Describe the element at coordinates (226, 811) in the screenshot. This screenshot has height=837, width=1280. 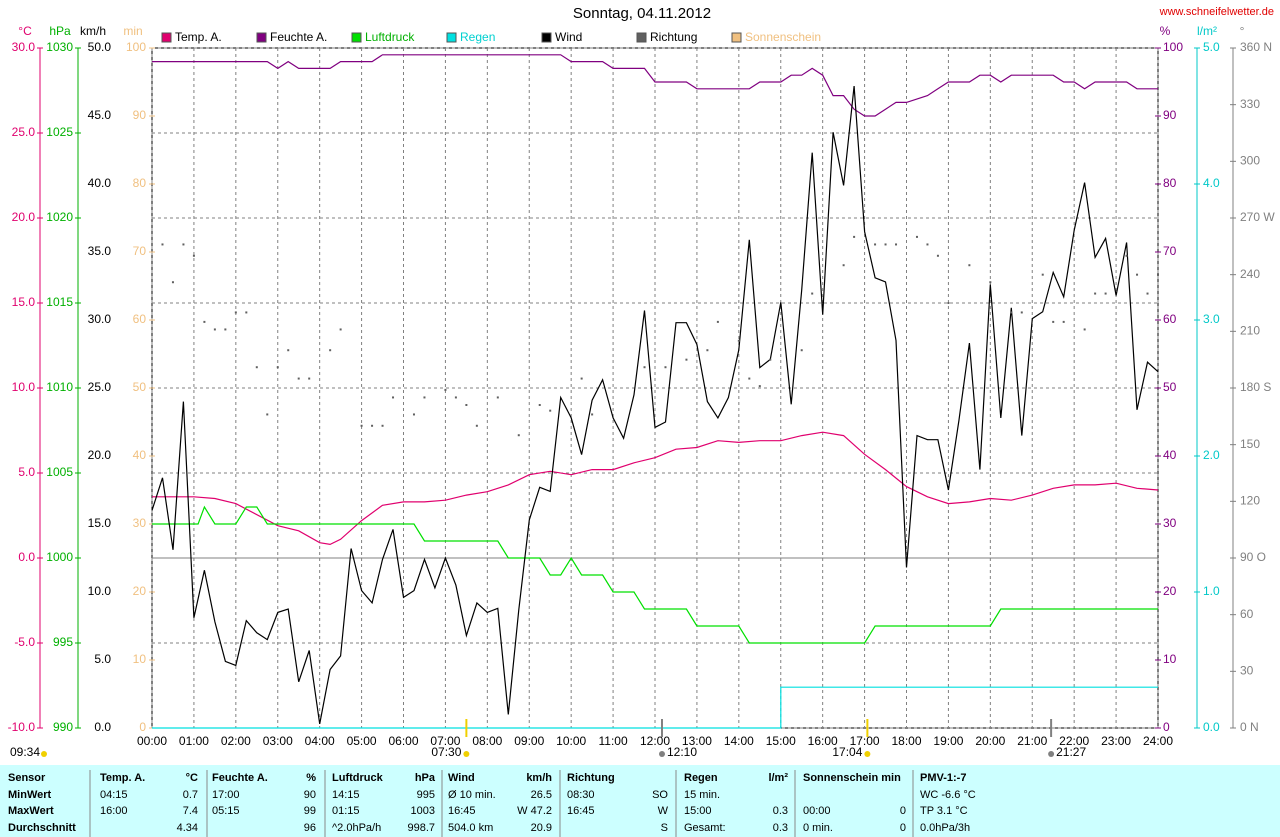
I see `table-cell: 05:15` at that location.